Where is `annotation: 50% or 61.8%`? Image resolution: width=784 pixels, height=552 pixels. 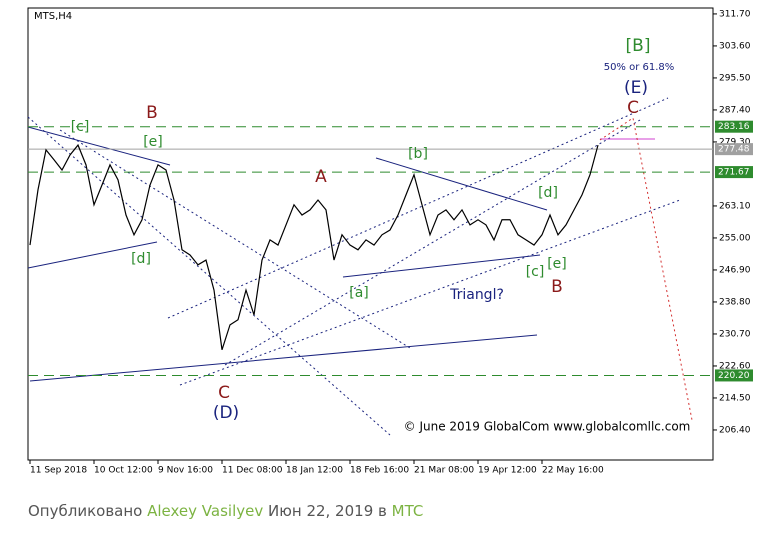
annotation: 50% or 61.8% is located at coordinates (639, 67).